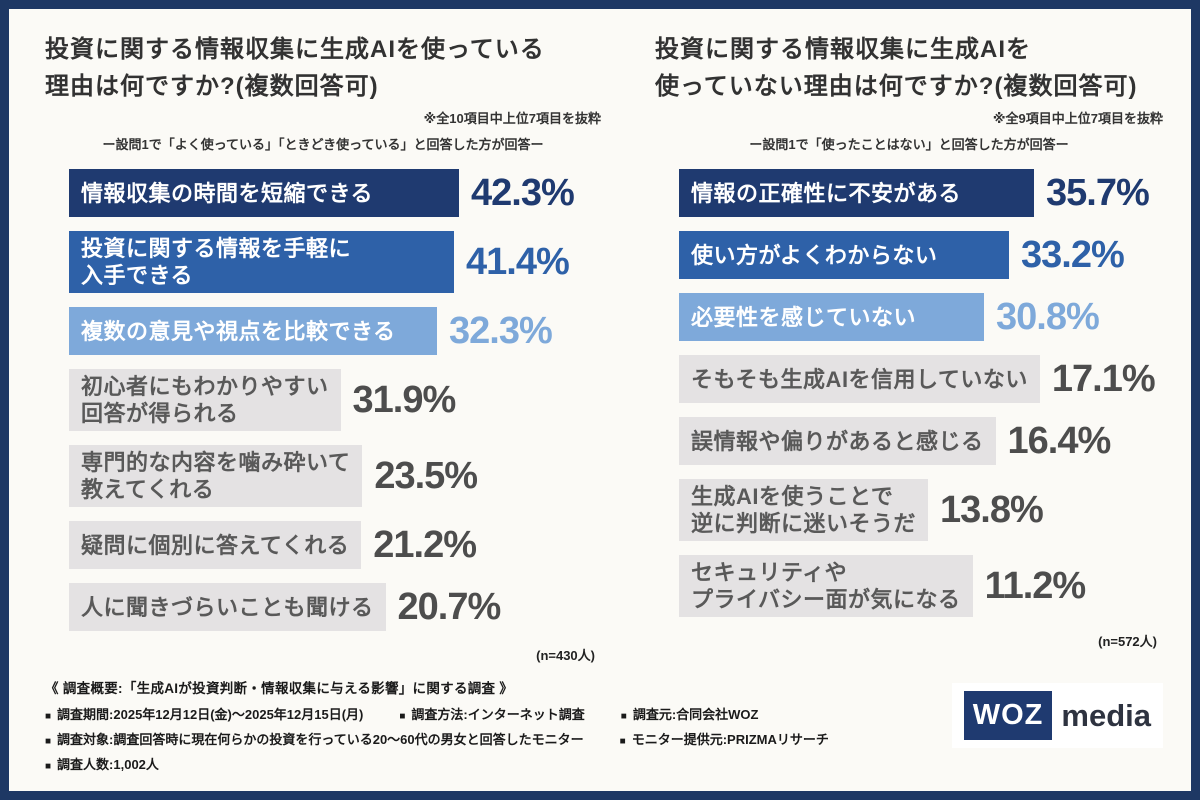 This screenshot has height=800, width=1200. Describe the element at coordinates (295, 68) in the screenshot. I see `chart-title: 投資に関する情報収集に生成AIを使っている 理由は何ですか?(複数回答可)` at that location.